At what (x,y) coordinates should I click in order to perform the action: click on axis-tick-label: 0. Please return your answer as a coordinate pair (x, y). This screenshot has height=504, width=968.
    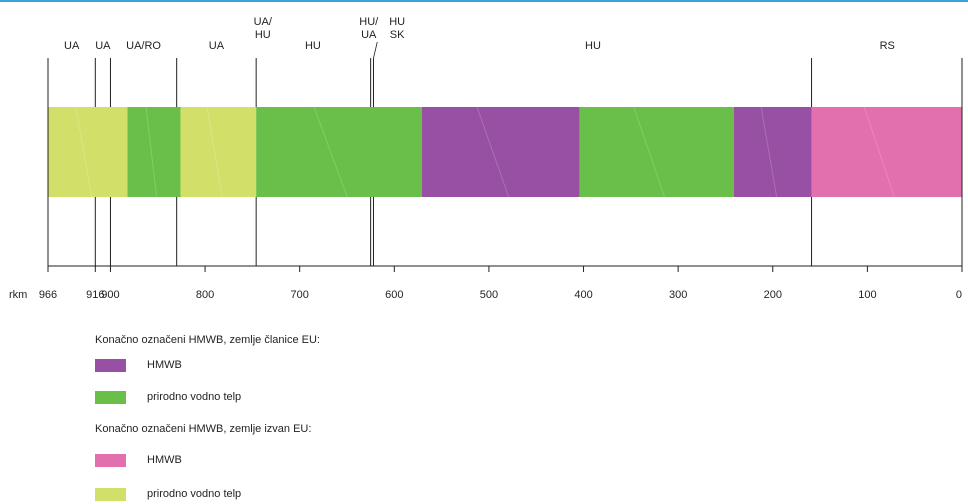
    Looking at the image, I should click on (959, 295).